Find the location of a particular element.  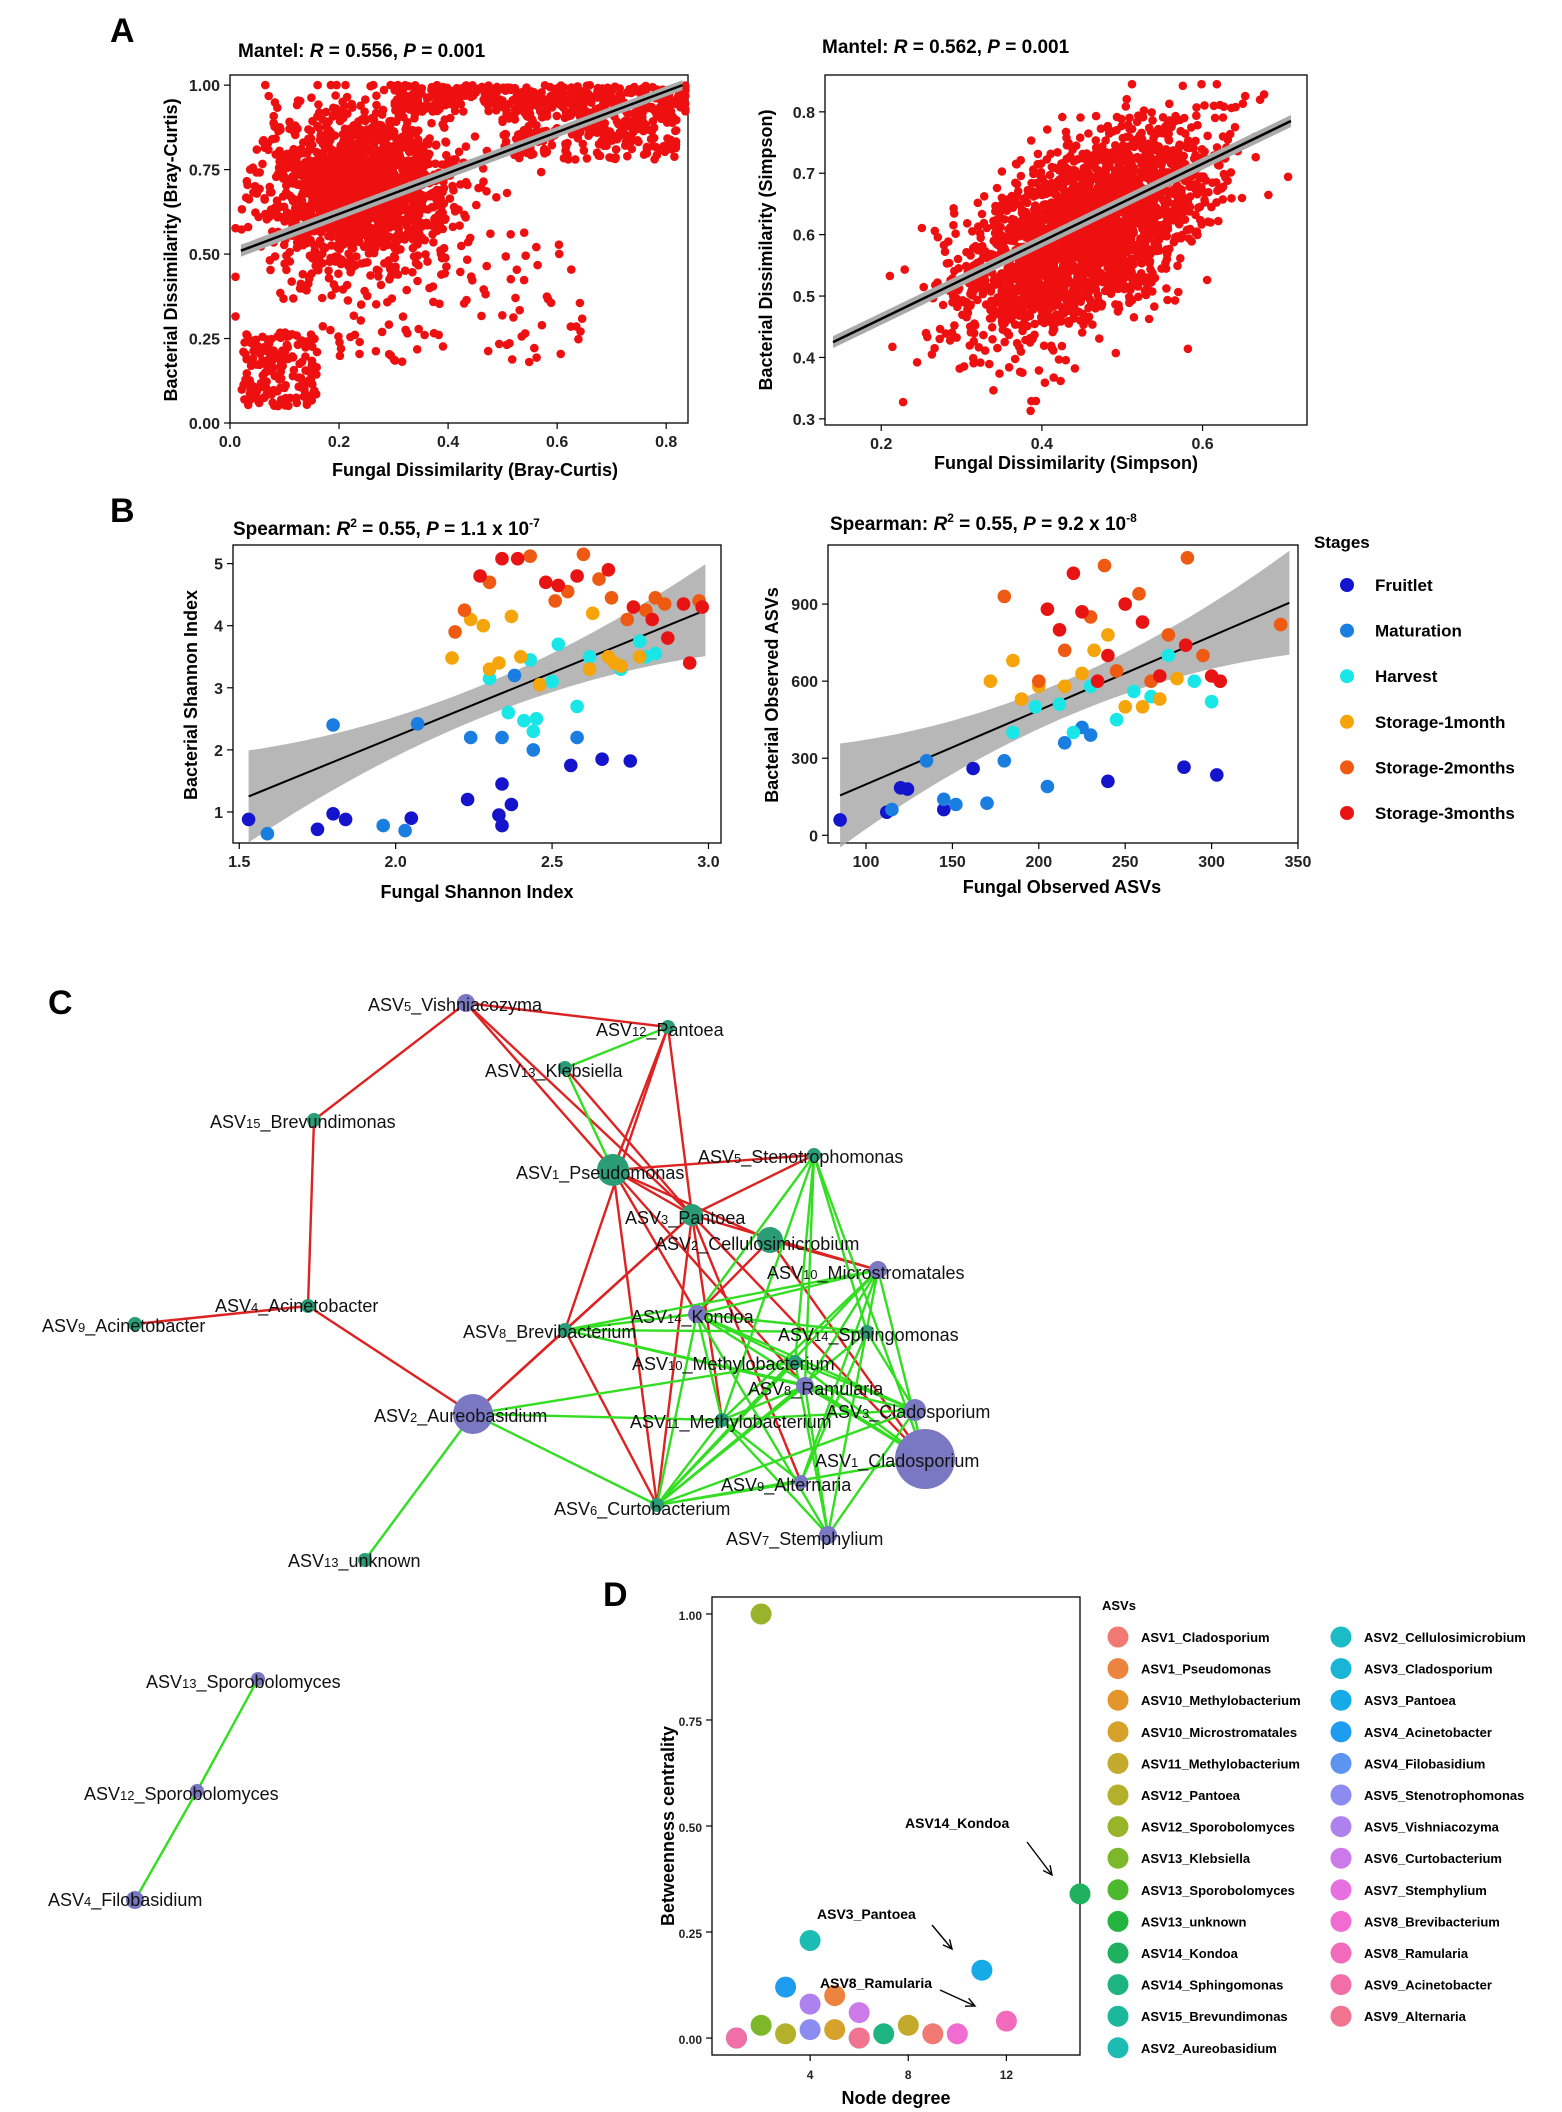

x-tick-label: 0.6 is located at coordinates (557, 442).